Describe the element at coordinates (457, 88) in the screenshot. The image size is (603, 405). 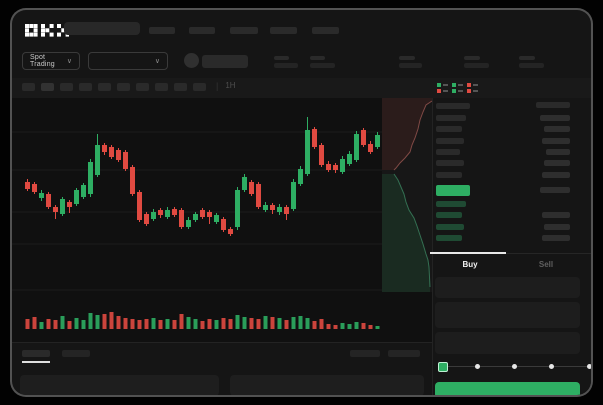
I see `orderbook-layout-bids-icon` at that location.